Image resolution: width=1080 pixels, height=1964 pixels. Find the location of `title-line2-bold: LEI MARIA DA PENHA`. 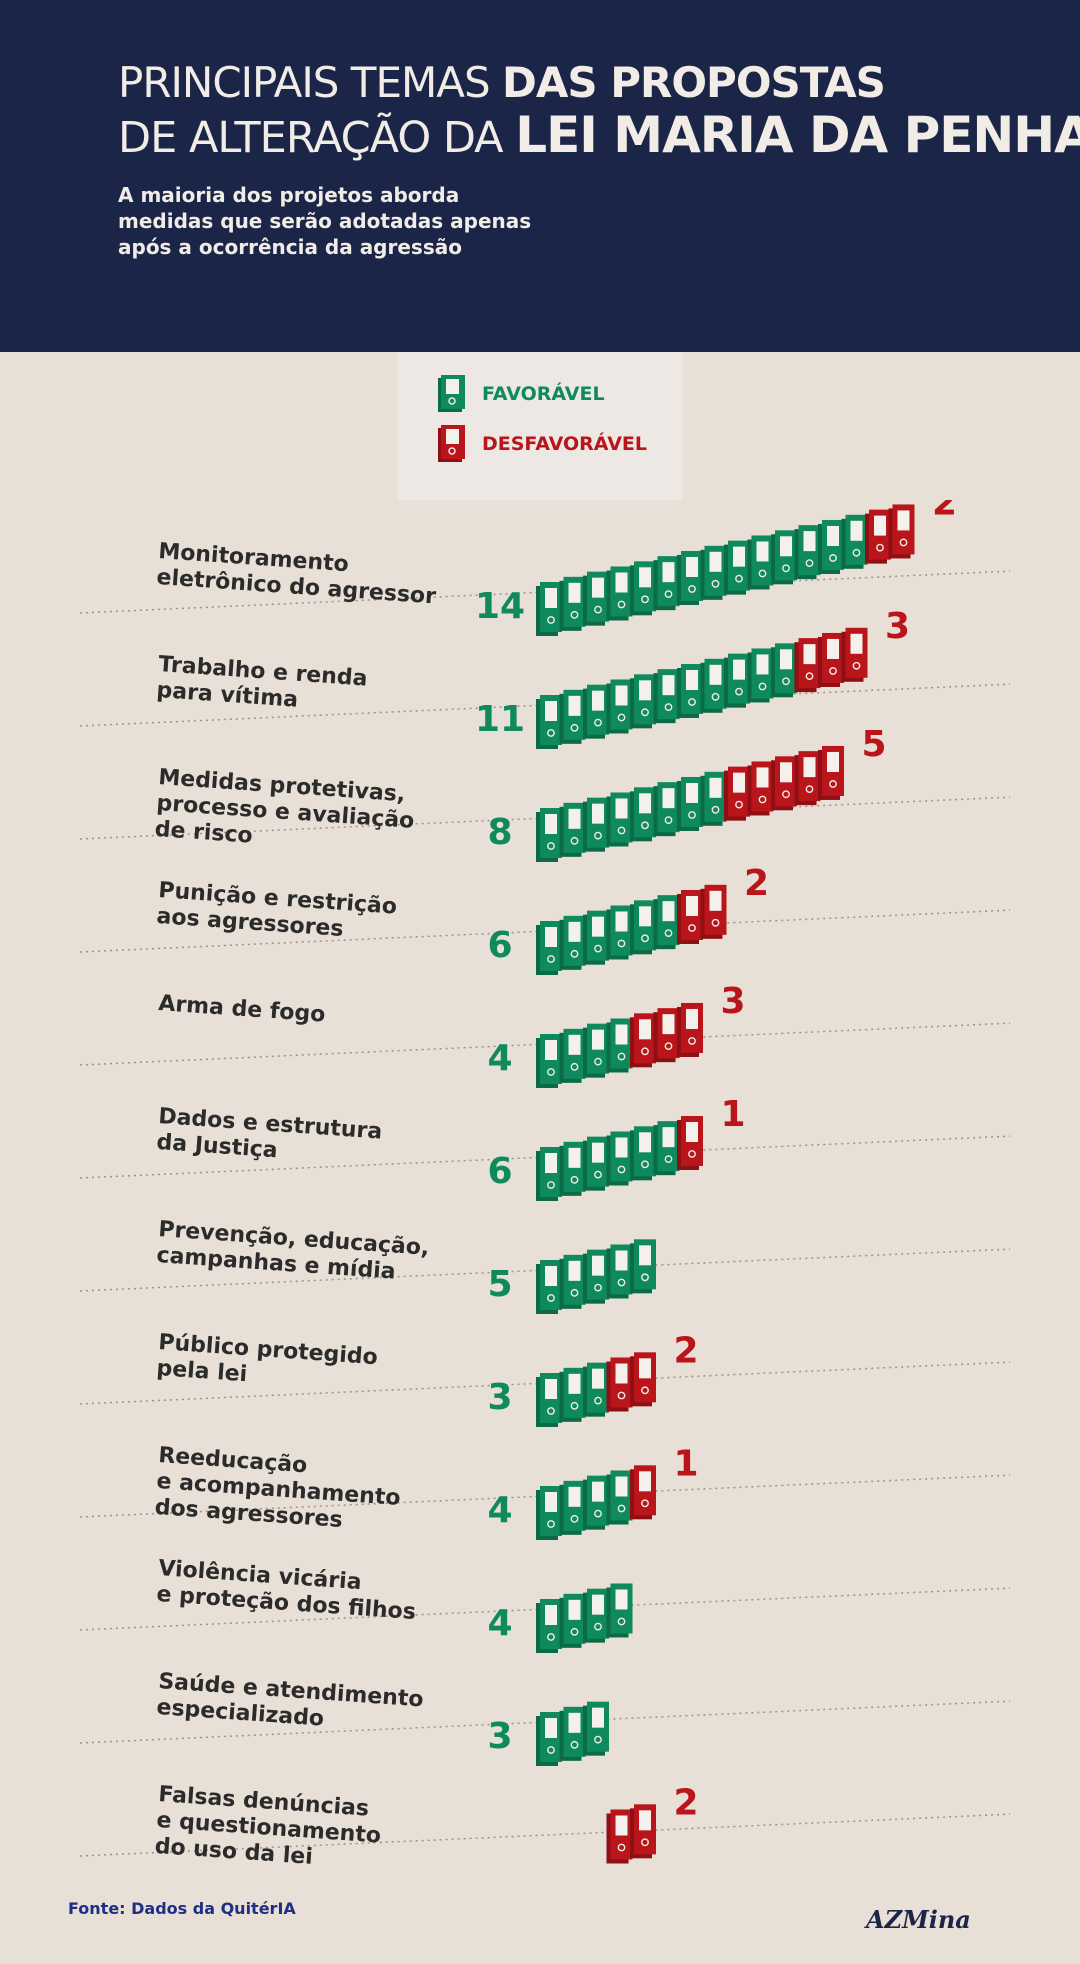

title-line2-bold: LEI MARIA DA PENHA is located at coordinates (797, 135).